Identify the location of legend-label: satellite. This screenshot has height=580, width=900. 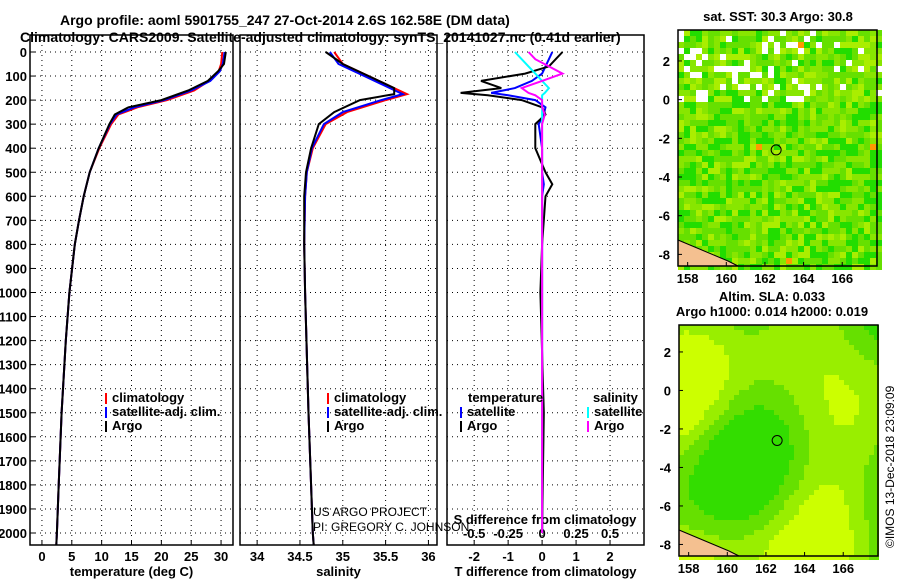
(618, 411).